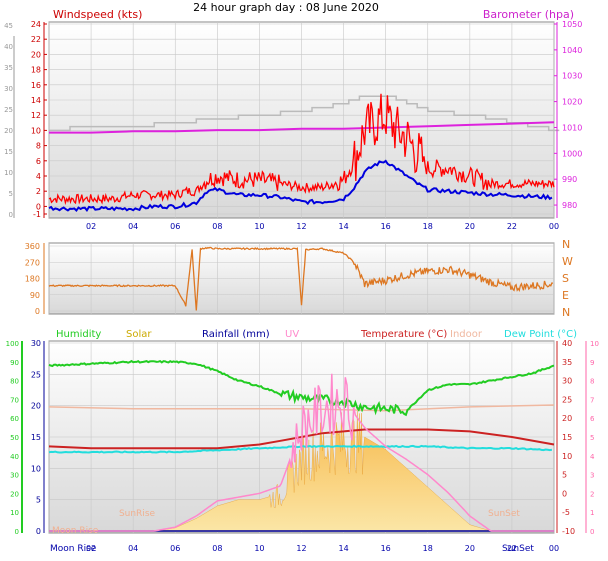 This screenshot has width=608, height=561. What do you see at coordinates (36, 70) in the screenshot?
I see `windspeed-tick-label: 18` at bounding box center [36, 70].